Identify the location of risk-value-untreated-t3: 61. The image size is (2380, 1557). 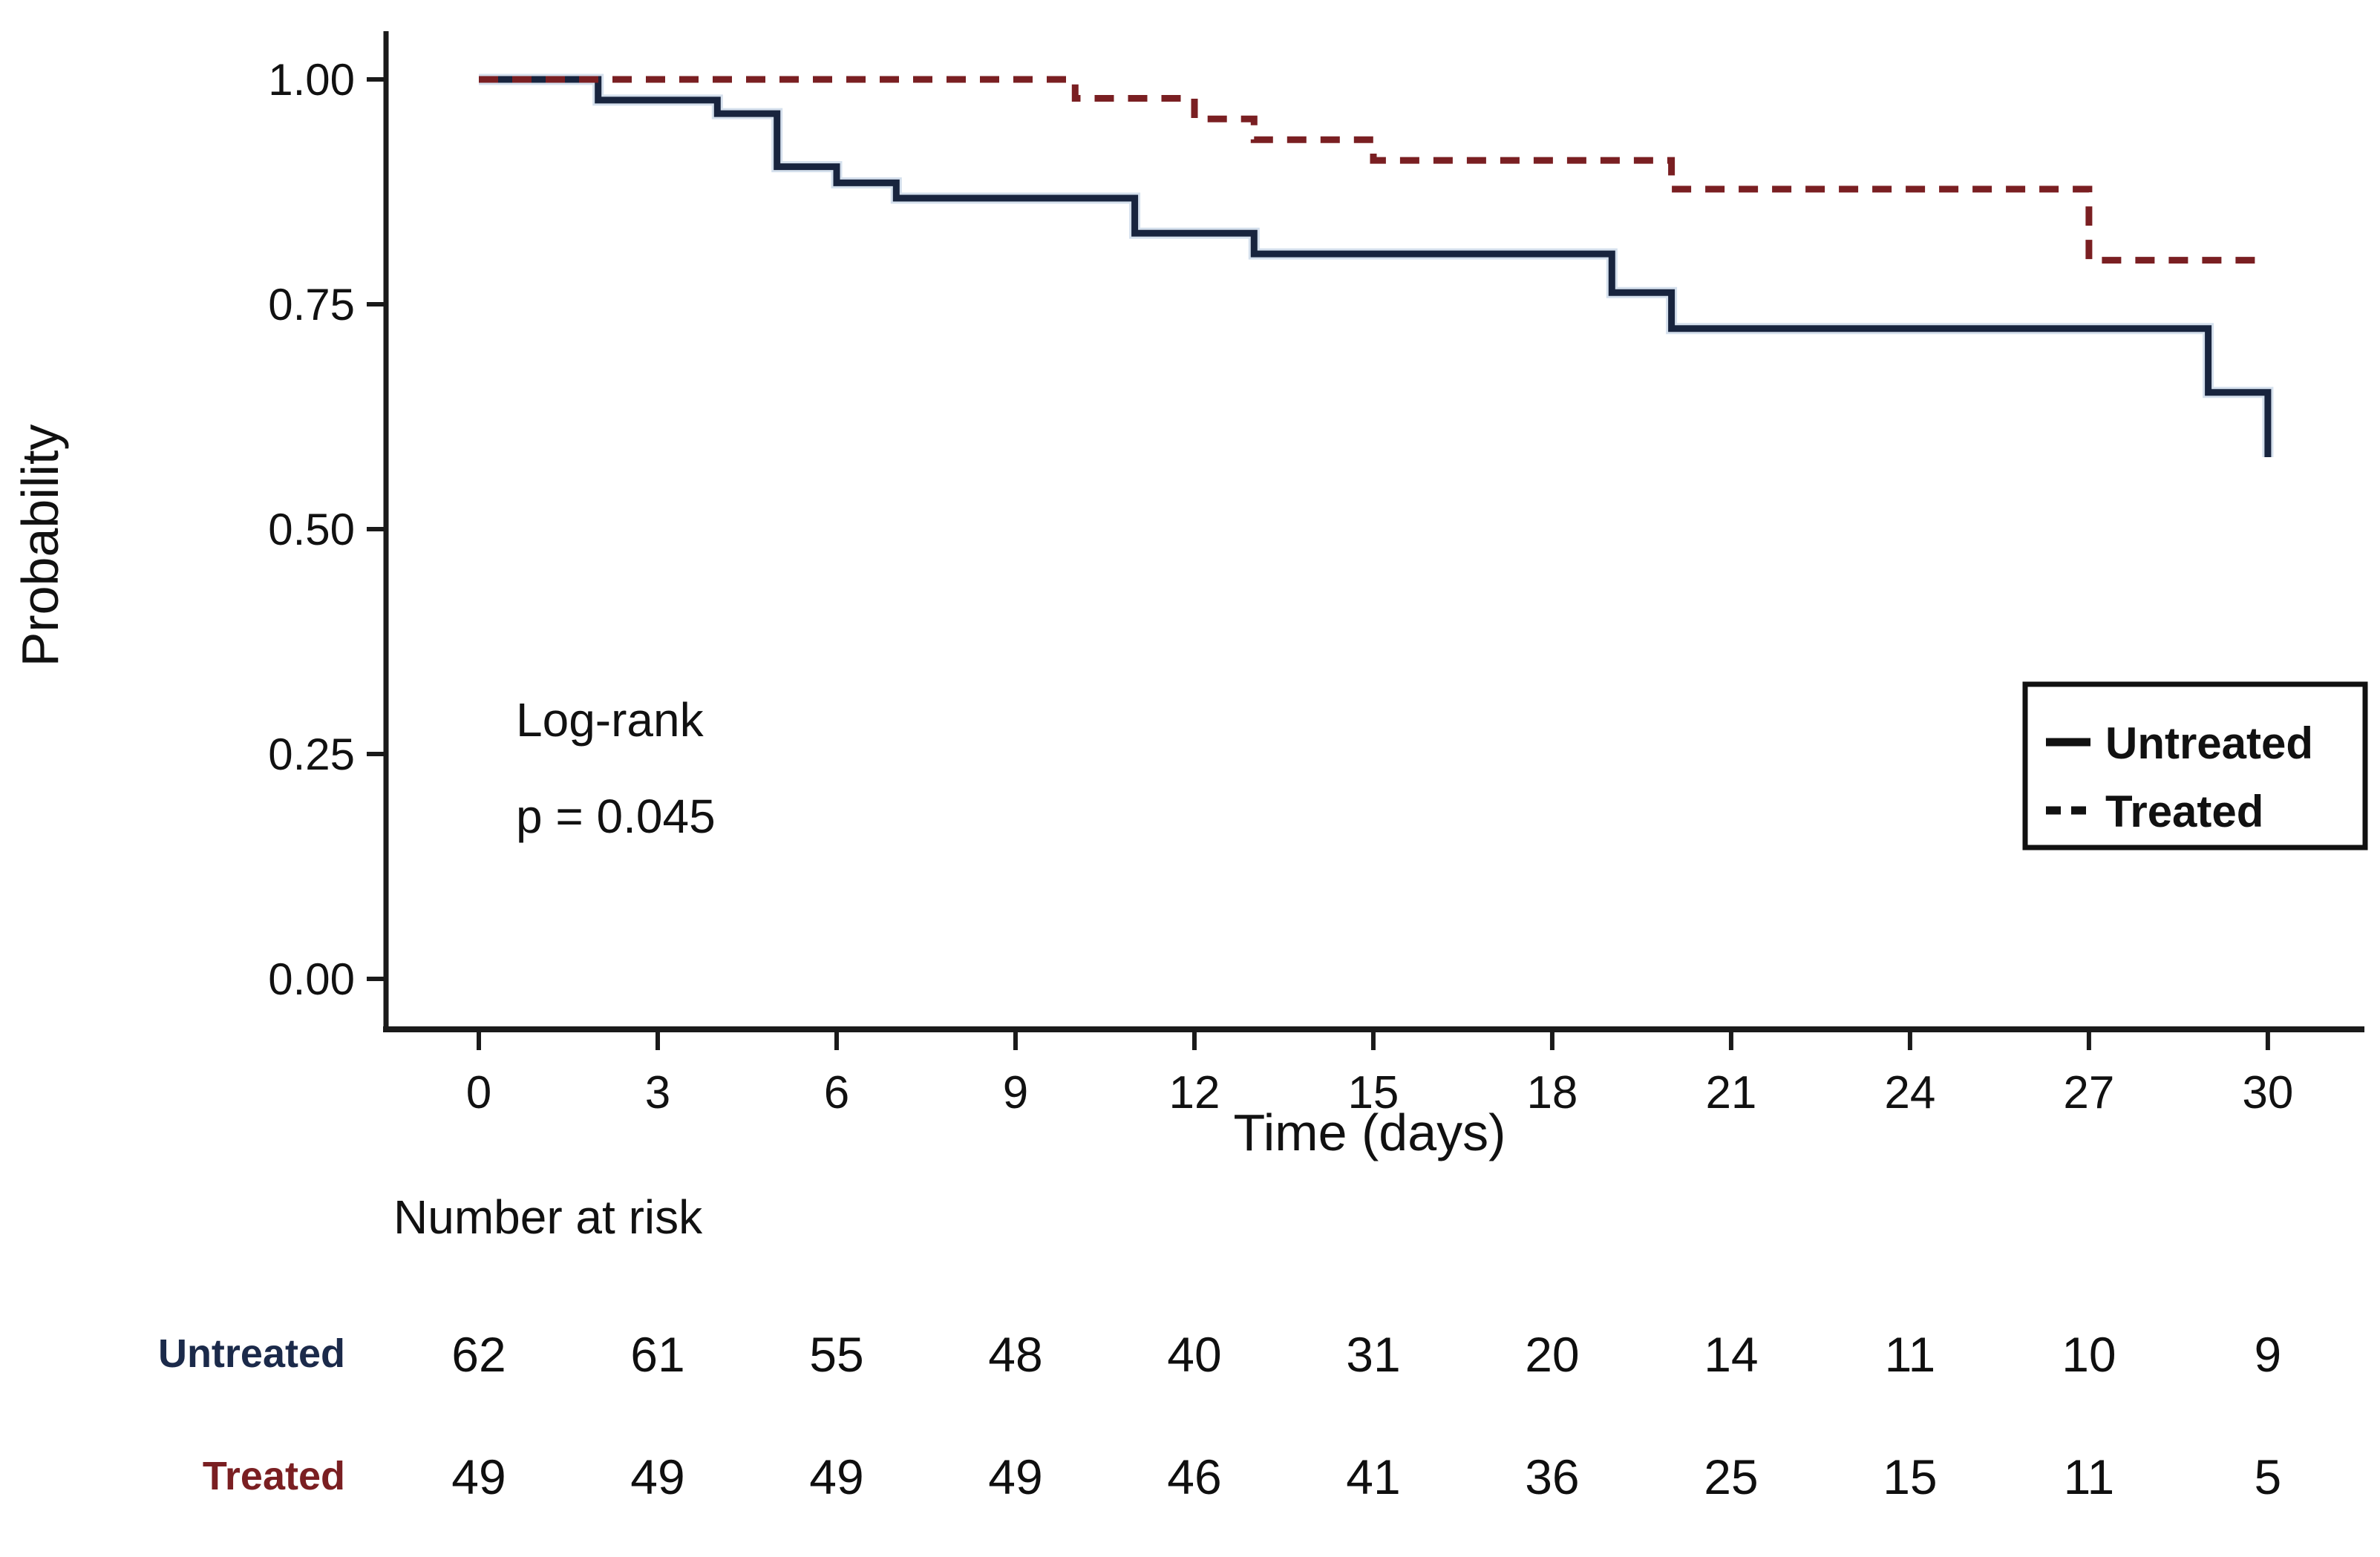
(657, 1354).